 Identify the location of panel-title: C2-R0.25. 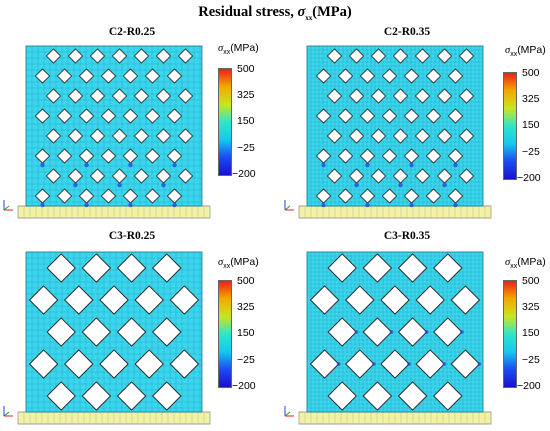
(132, 32).